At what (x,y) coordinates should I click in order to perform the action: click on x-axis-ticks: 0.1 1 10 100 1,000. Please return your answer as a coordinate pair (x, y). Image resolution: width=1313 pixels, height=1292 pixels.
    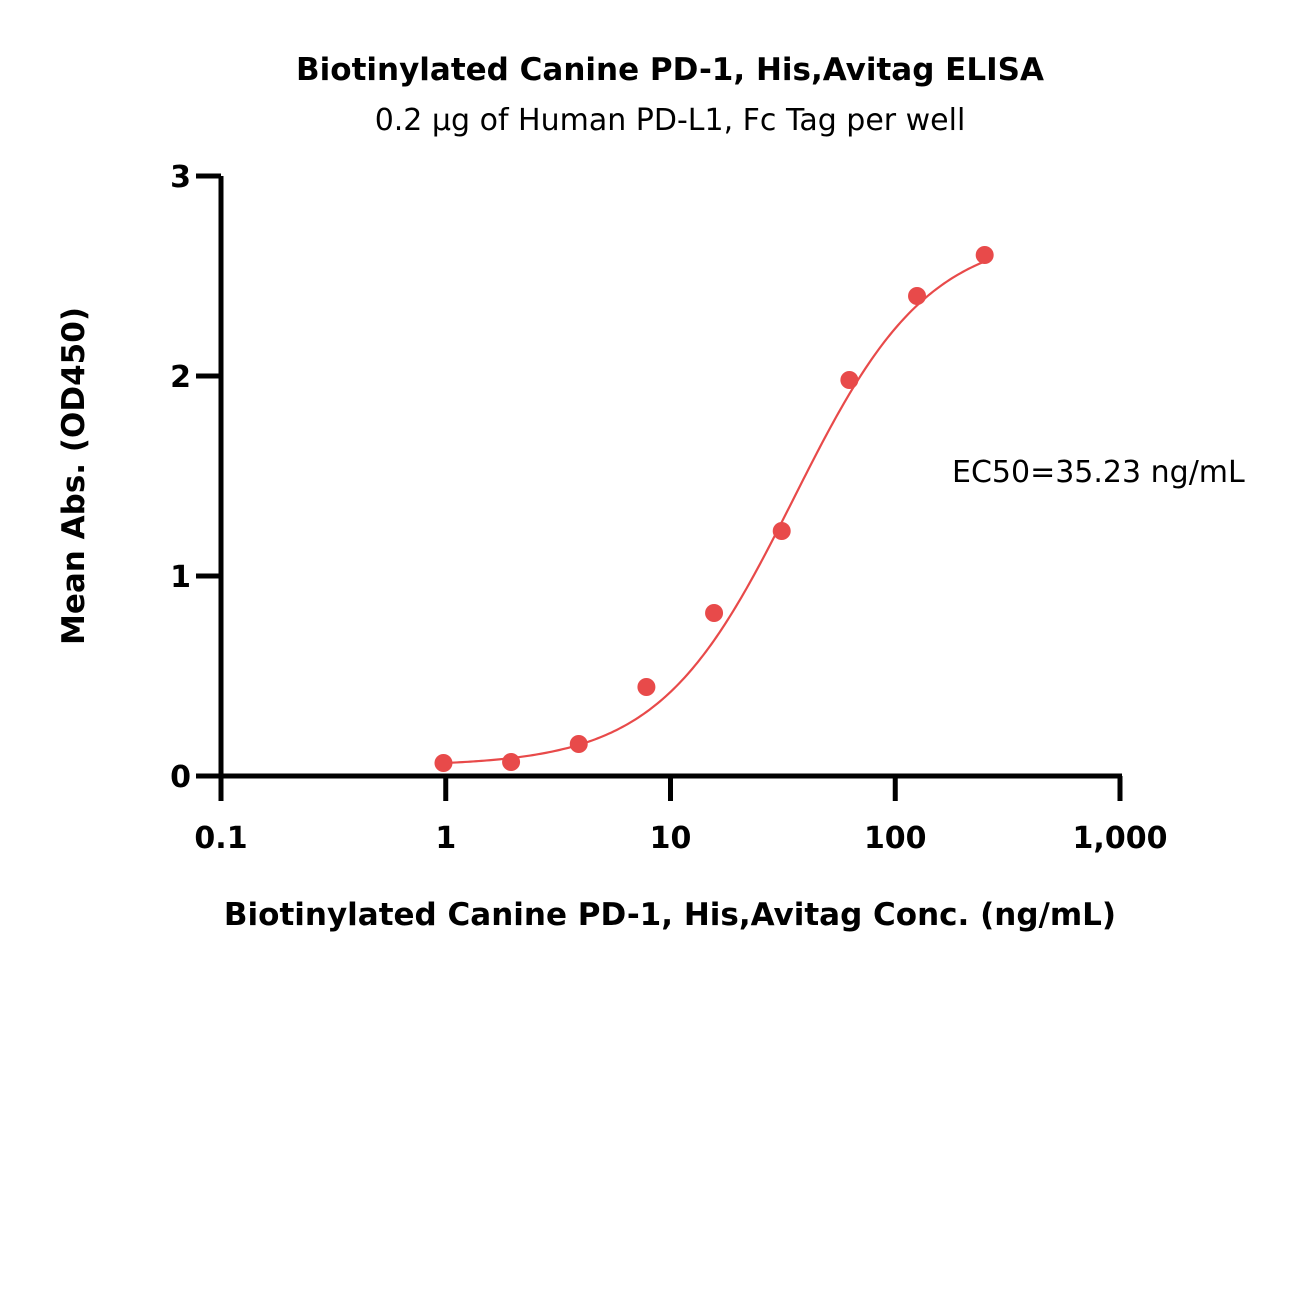
    Looking at the image, I should click on (680, 816).